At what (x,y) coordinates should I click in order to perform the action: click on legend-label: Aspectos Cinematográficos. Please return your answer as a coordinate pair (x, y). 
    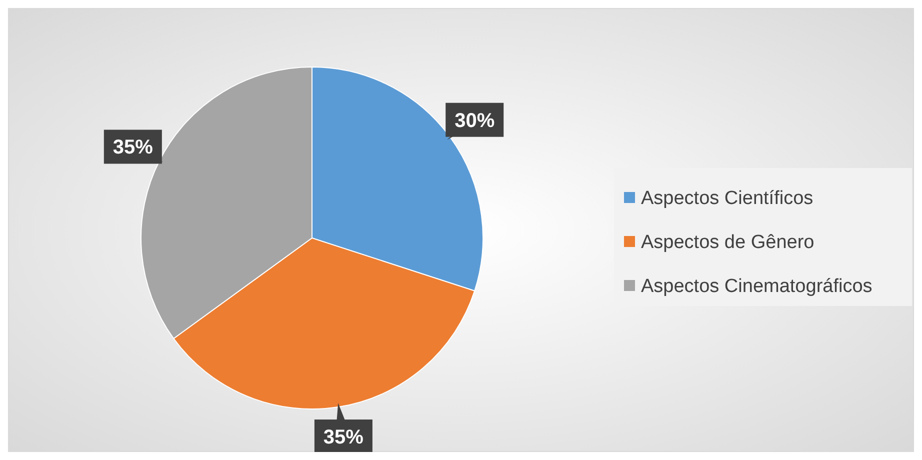
    Looking at the image, I should click on (756, 286).